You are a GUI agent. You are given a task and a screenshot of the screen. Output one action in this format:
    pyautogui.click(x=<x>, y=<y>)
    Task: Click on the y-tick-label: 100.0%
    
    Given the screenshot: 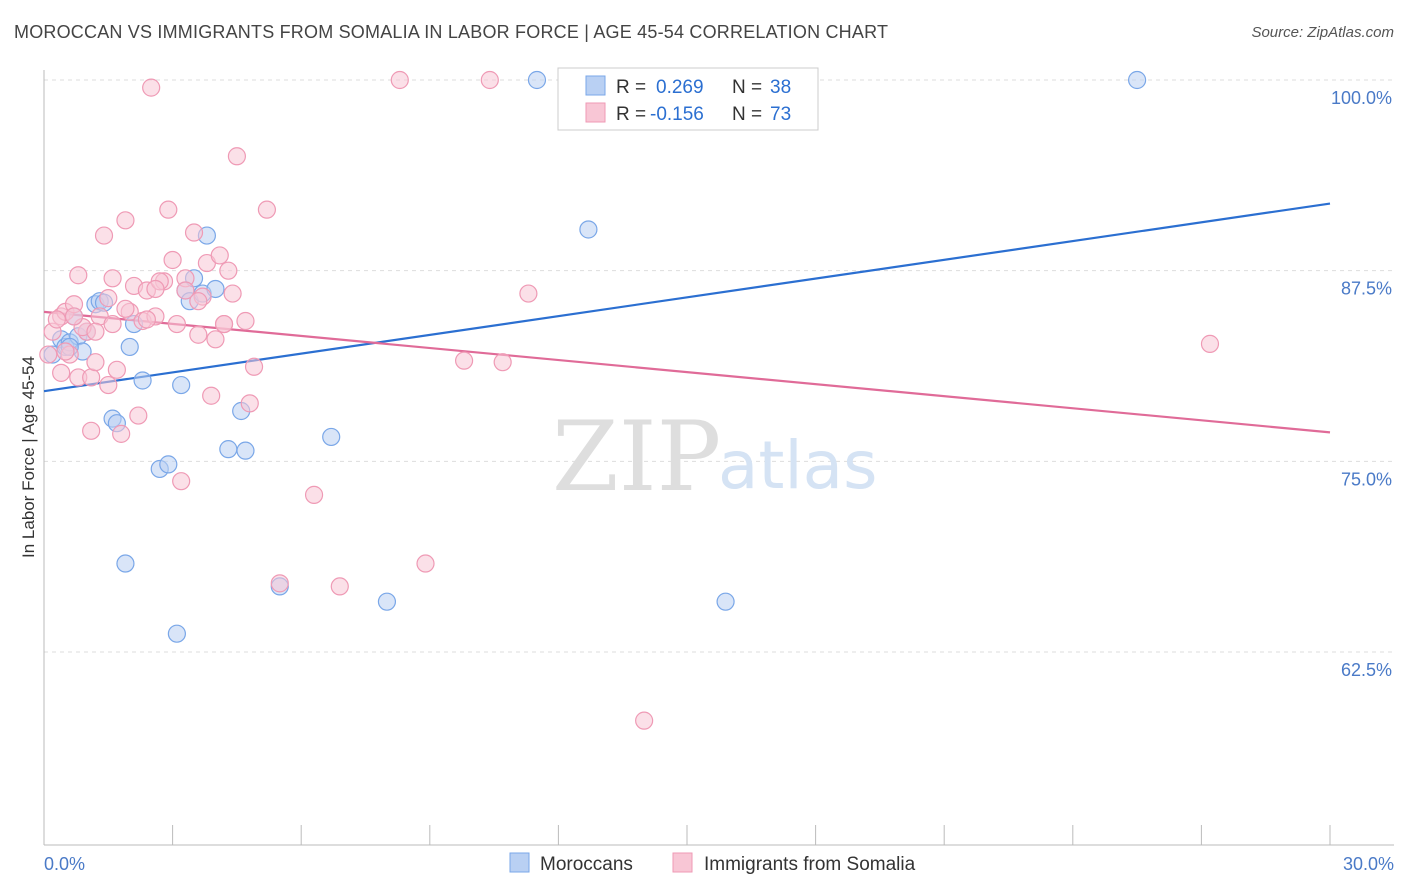 What is the action you would take?
    pyautogui.click(x=1361, y=98)
    